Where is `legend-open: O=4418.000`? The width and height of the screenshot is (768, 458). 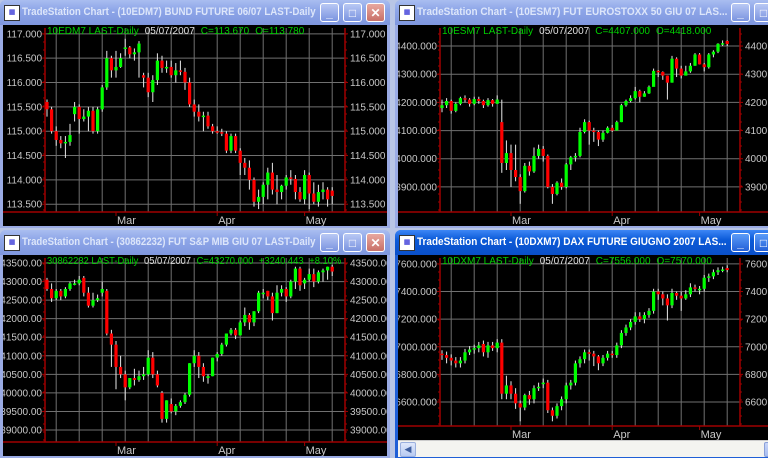 legend-open: O=4418.000 is located at coordinates (684, 31).